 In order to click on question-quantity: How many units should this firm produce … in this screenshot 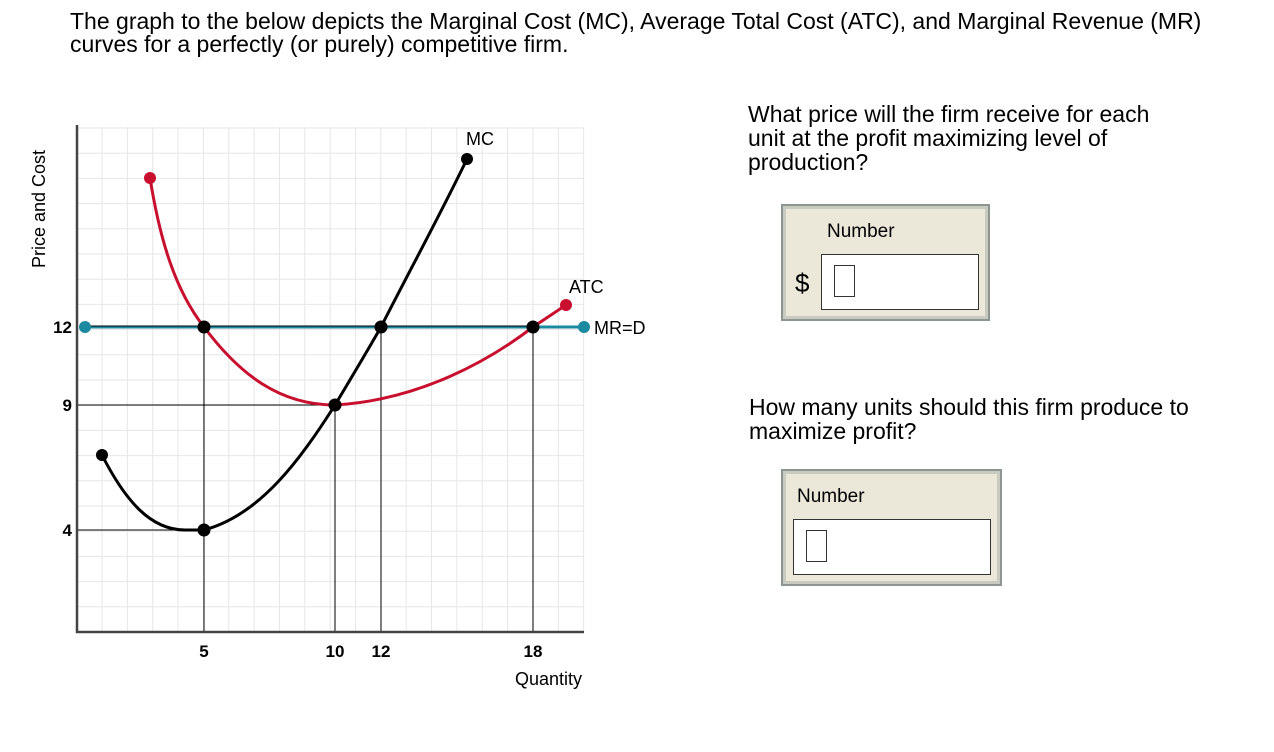, I will do `click(969, 419)`.